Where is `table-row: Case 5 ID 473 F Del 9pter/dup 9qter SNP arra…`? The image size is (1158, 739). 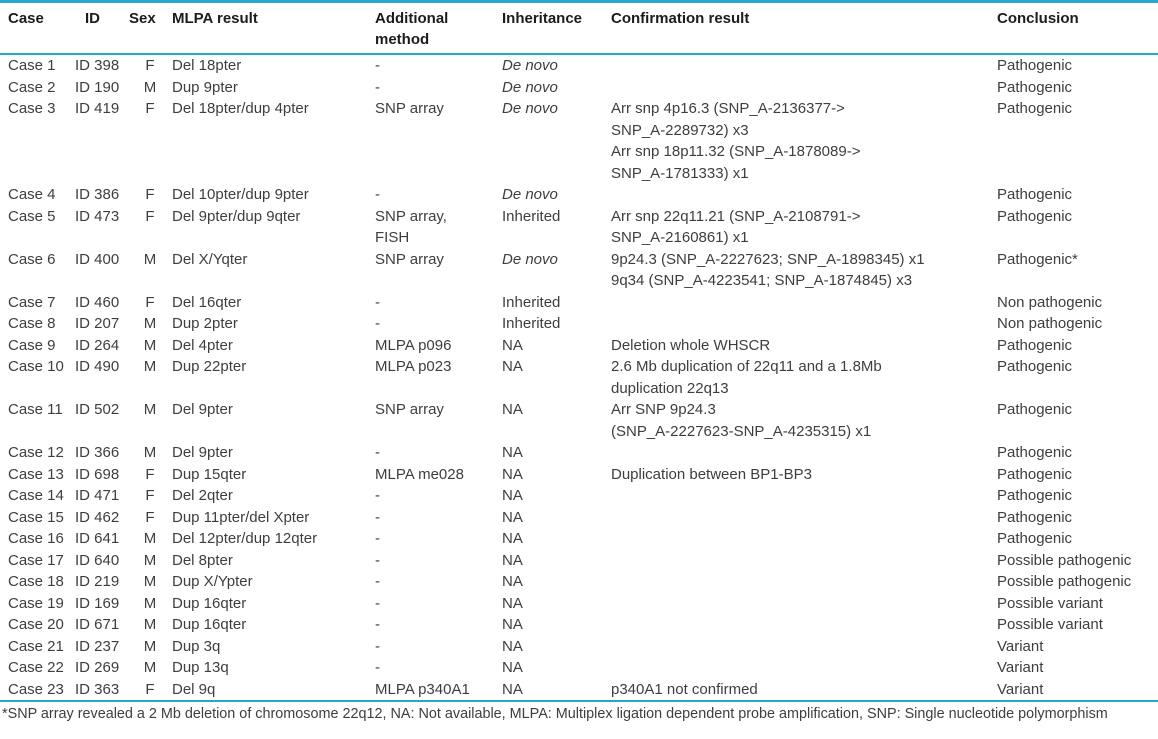 table-row: Case 5 ID 473 F Del 9pter/dup 9qter SNP arra… is located at coordinates (579, 227).